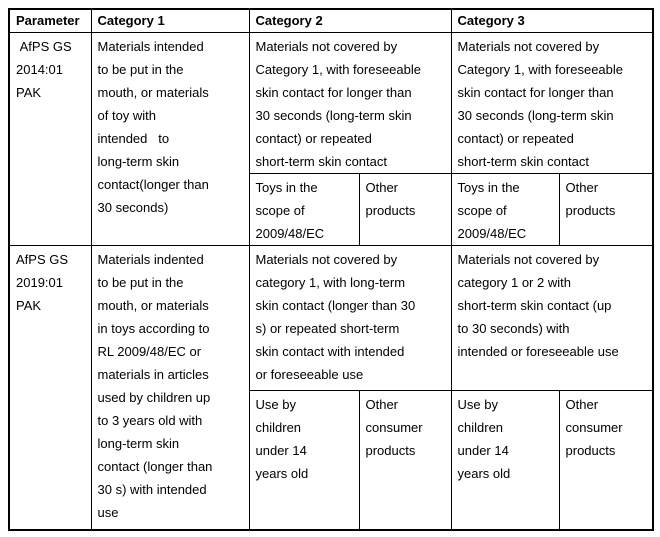  Describe the element at coordinates (50, 20) in the screenshot. I see `header-parameter: Parameter` at that location.